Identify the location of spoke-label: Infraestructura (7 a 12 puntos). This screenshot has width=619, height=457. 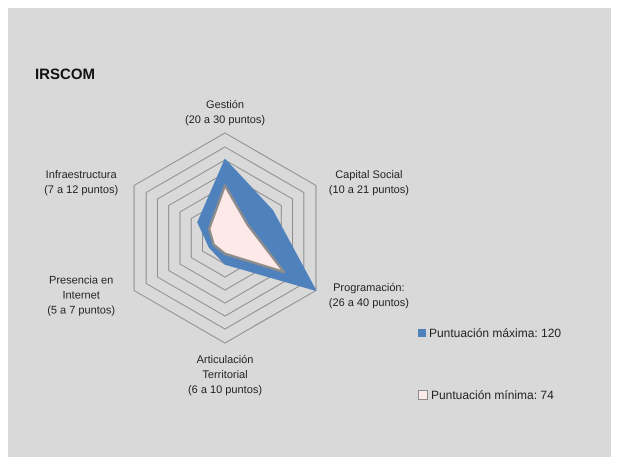
(81, 182).